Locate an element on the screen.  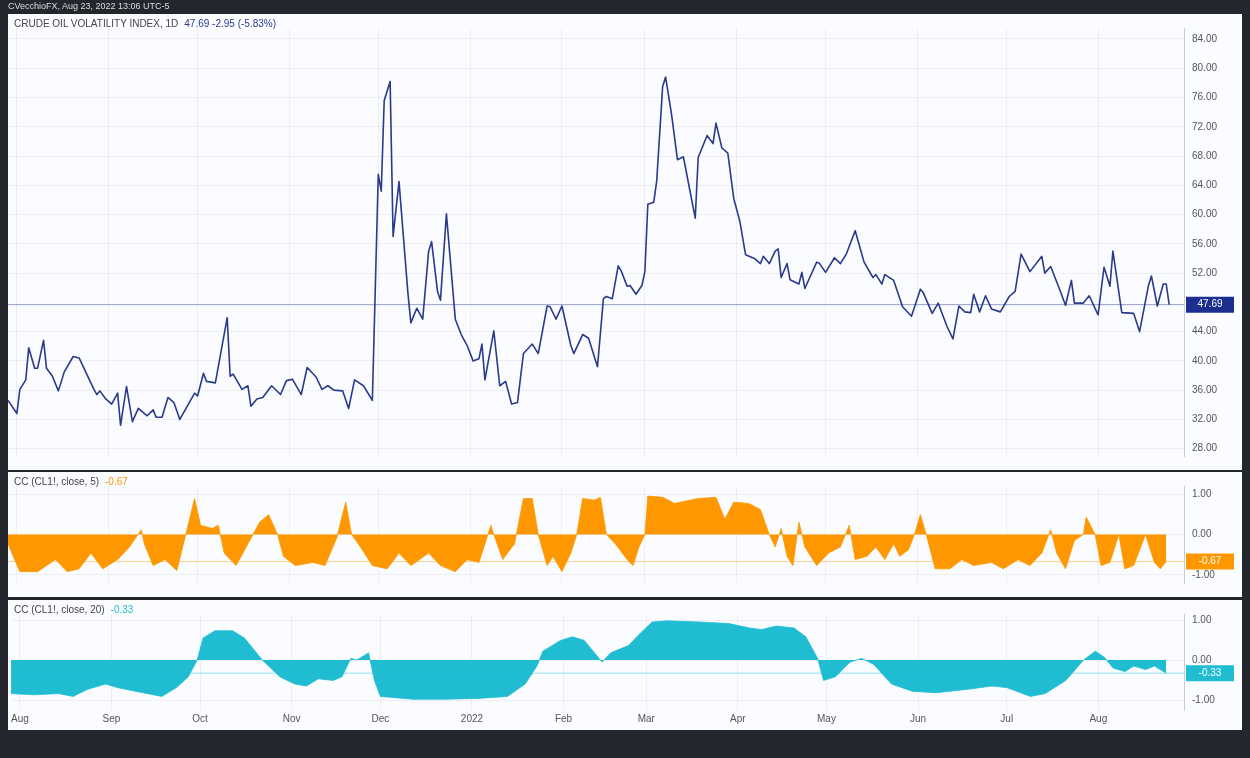
x-tick-label: Apr is located at coordinates (738, 718).